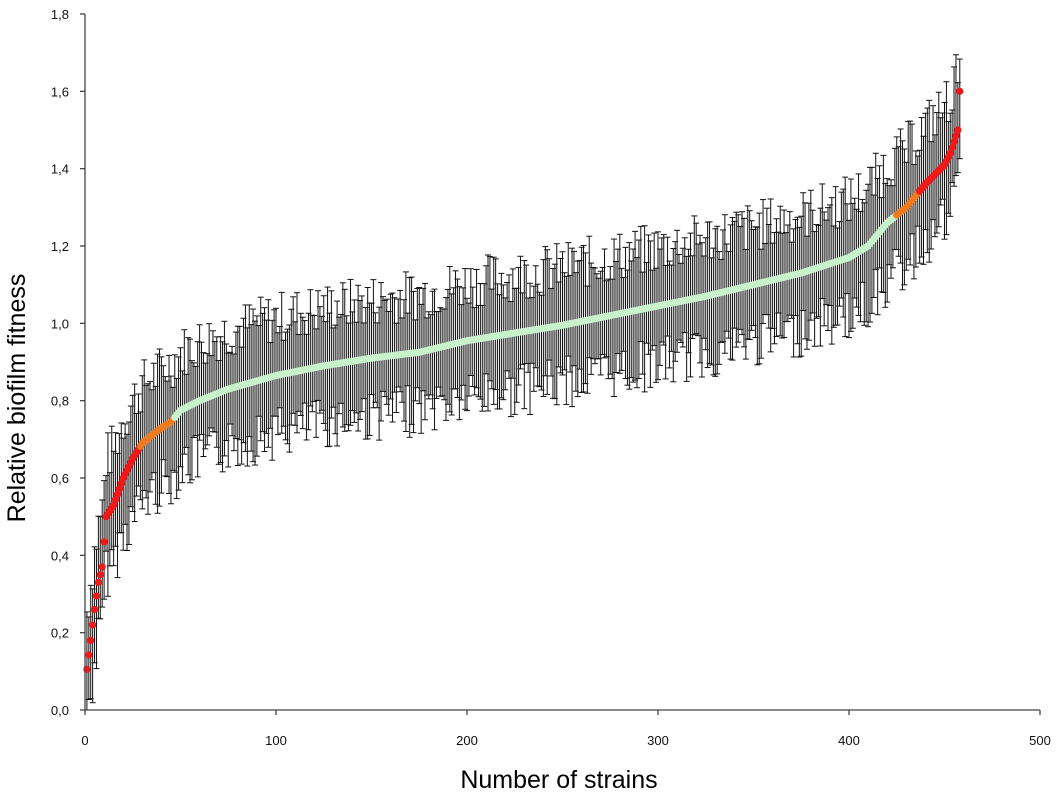 This screenshot has height=800, width=1058. Describe the element at coordinates (17, 398) in the screenshot. I see `y-axis-title: Relative biofilm fitness` at that location.